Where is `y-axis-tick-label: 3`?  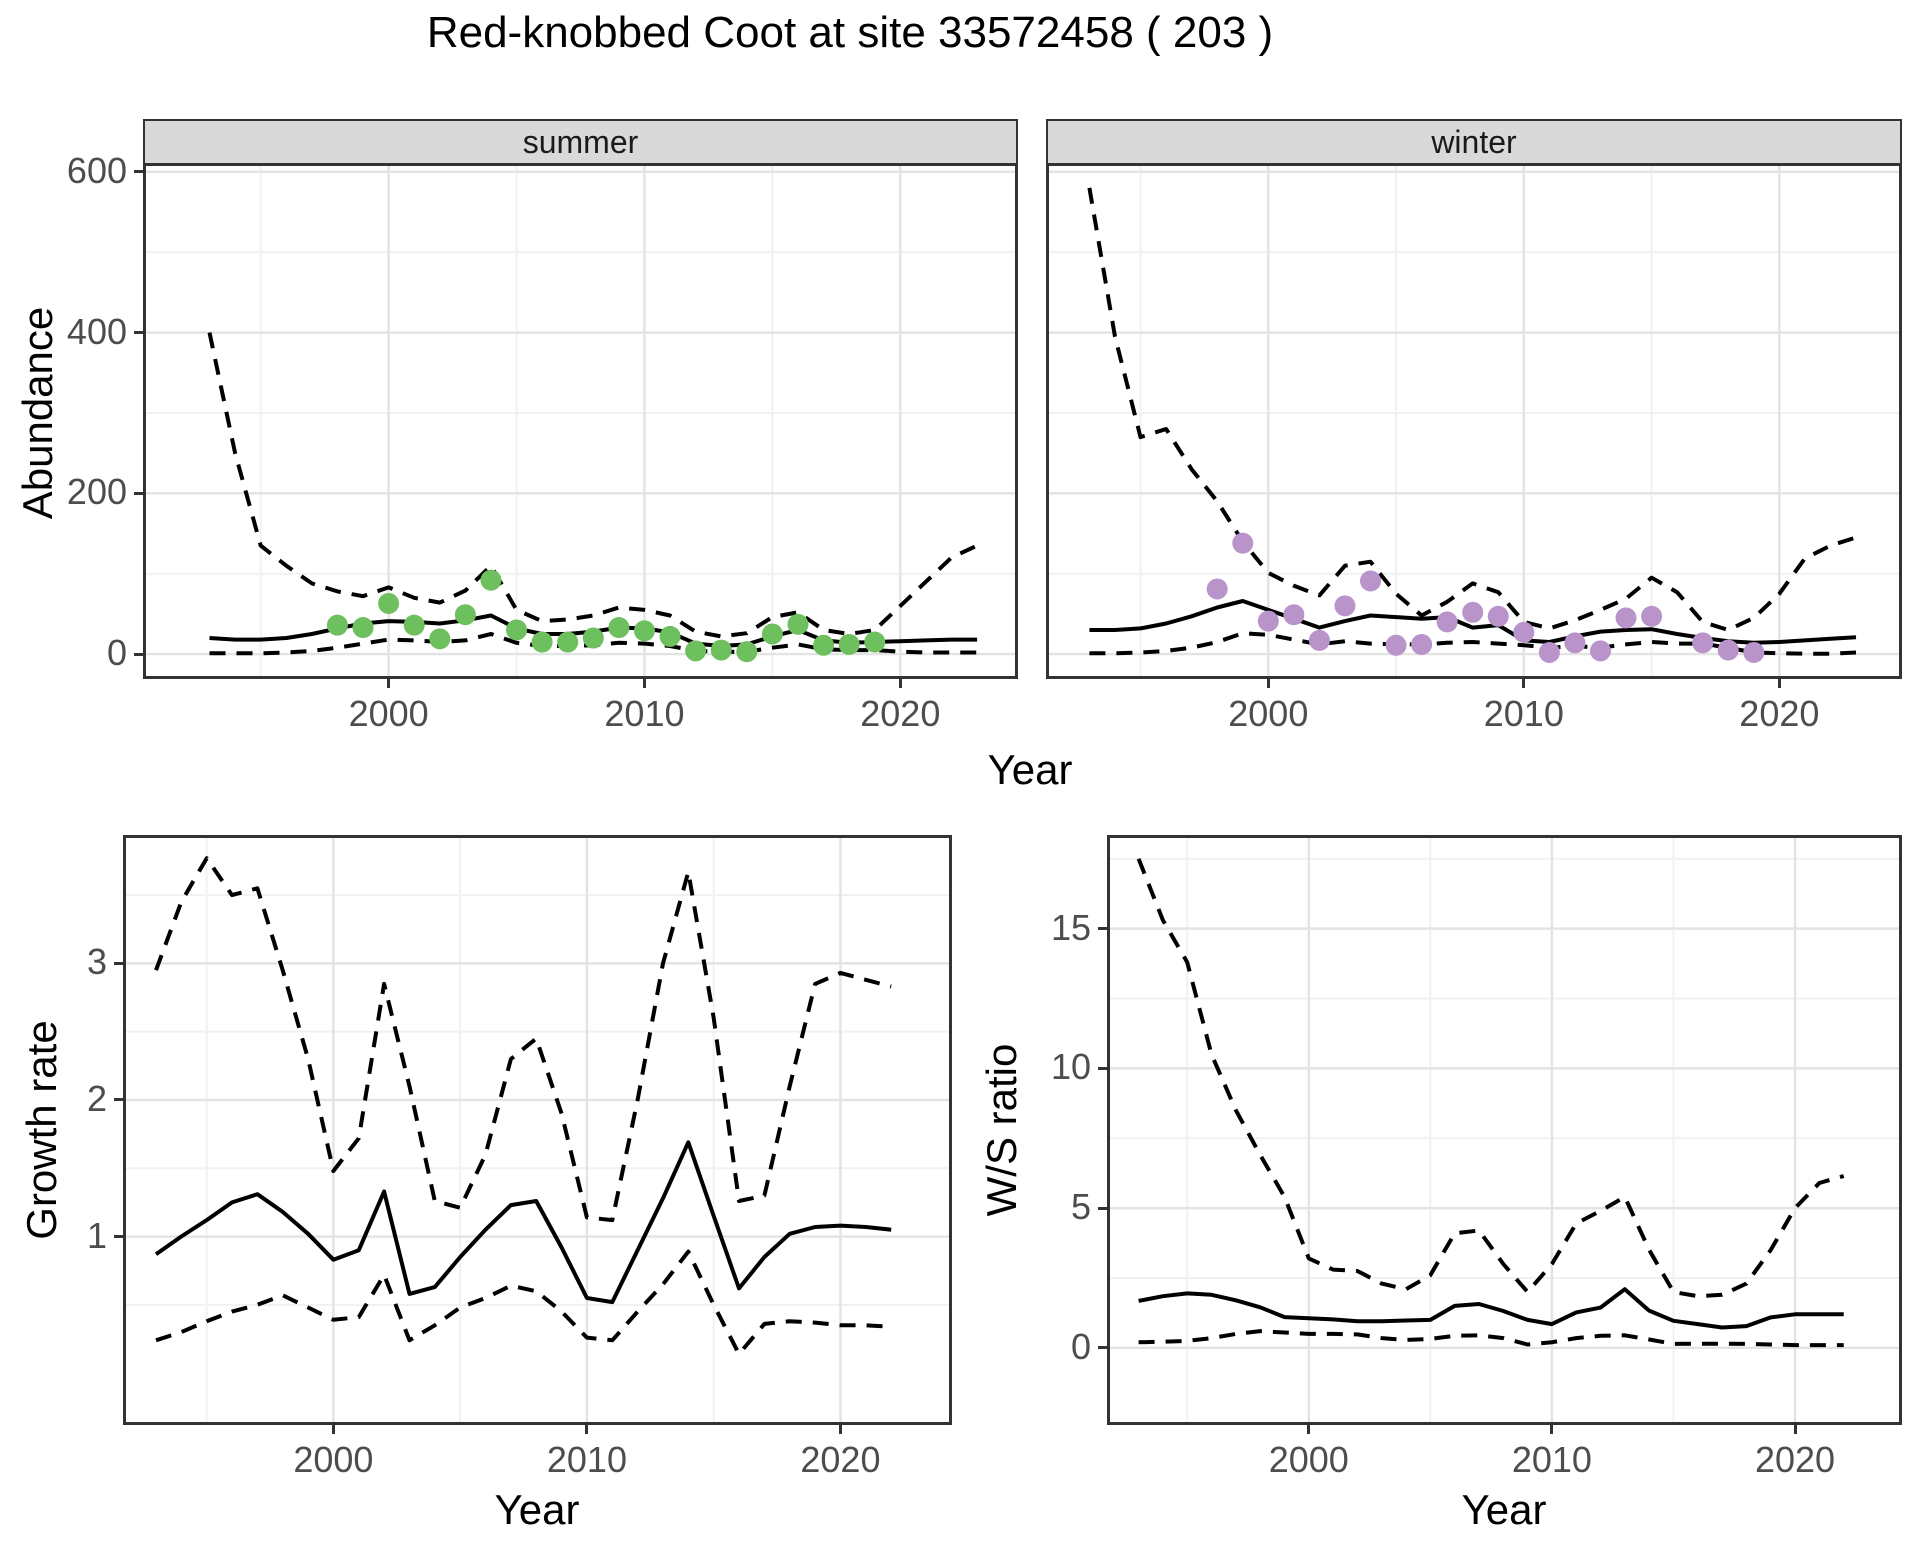 y-axis-tick-label: 3 is located at coordinates (96, 962).